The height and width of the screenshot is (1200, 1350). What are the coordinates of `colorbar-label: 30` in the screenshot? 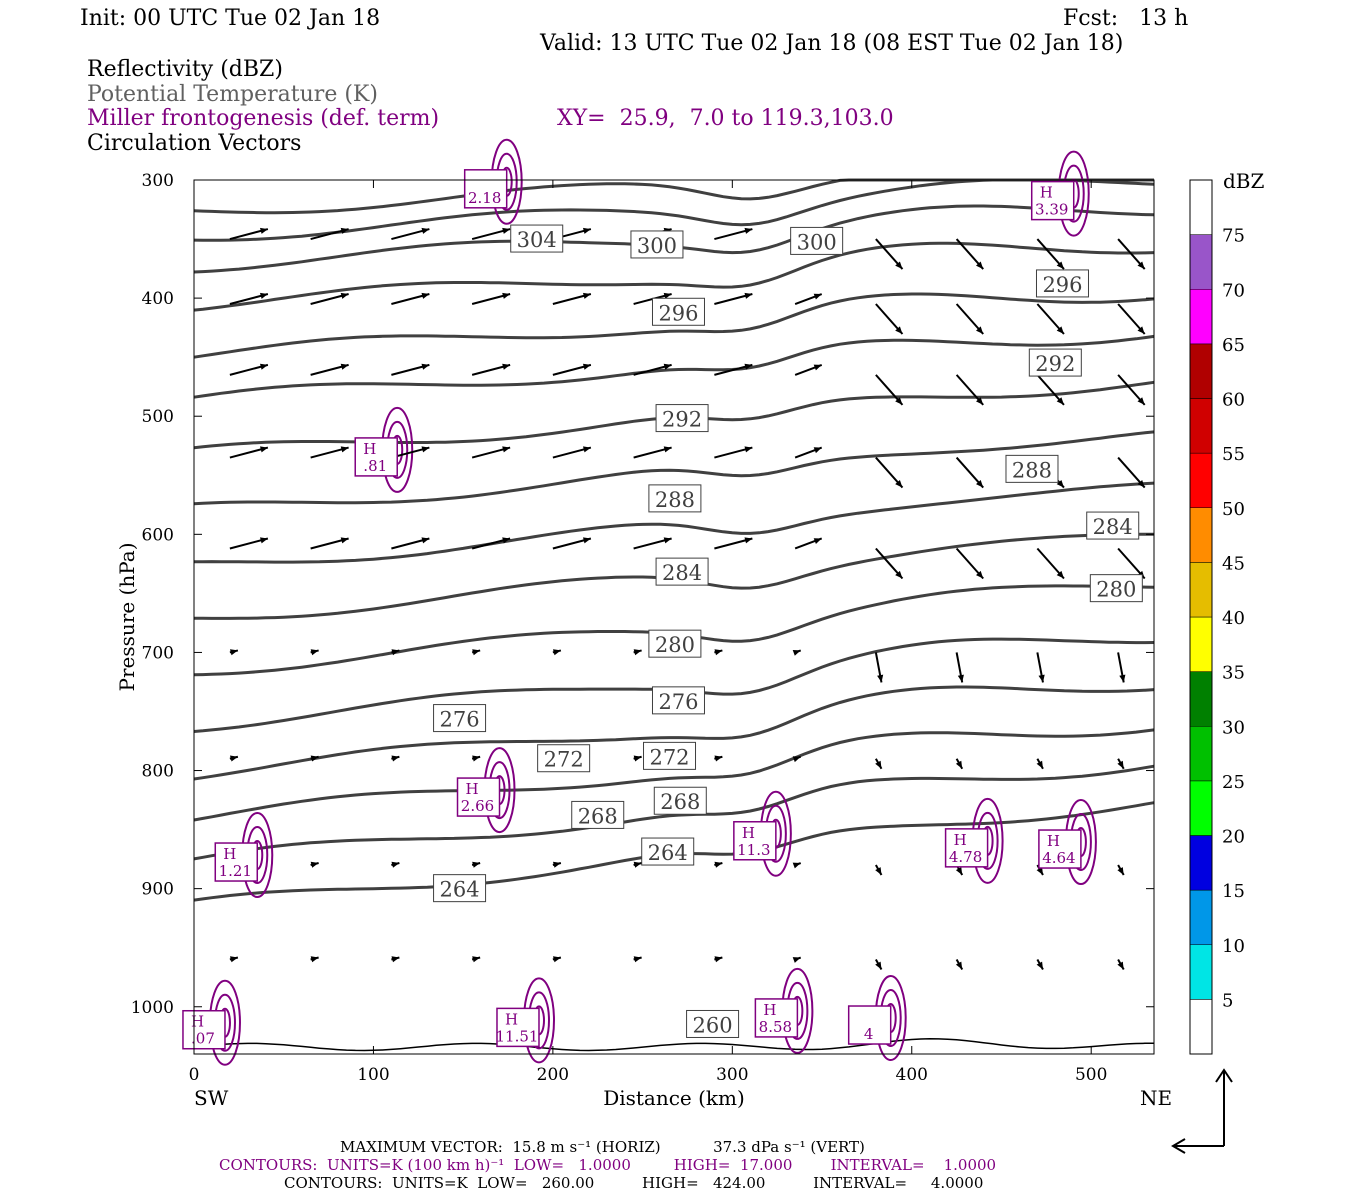 It's located at (1233, 727).